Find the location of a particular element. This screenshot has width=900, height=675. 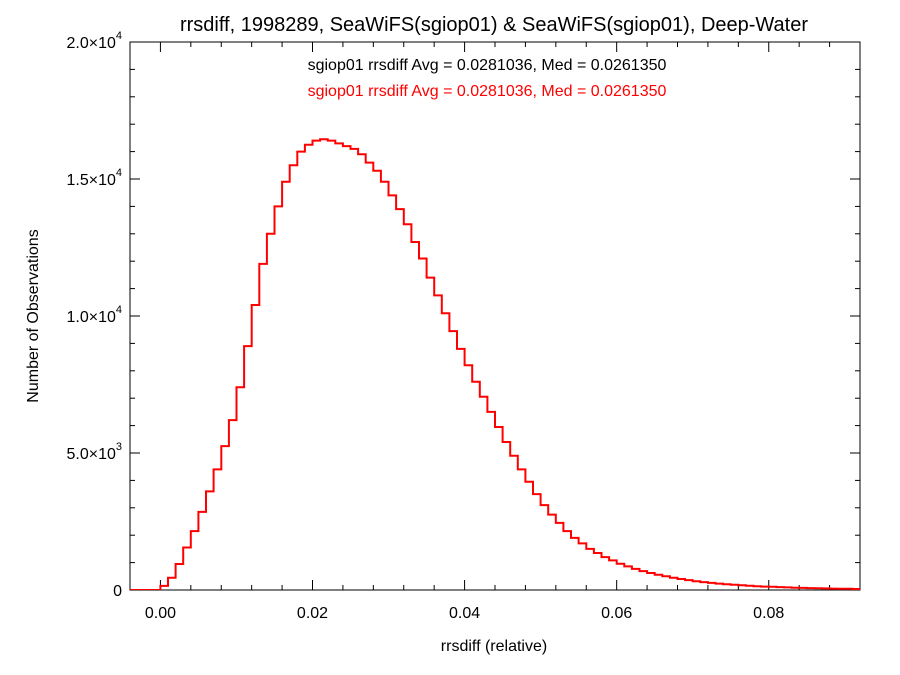

y-tick-label: 1.5×10⁴ is located at coordinates (94, 178).